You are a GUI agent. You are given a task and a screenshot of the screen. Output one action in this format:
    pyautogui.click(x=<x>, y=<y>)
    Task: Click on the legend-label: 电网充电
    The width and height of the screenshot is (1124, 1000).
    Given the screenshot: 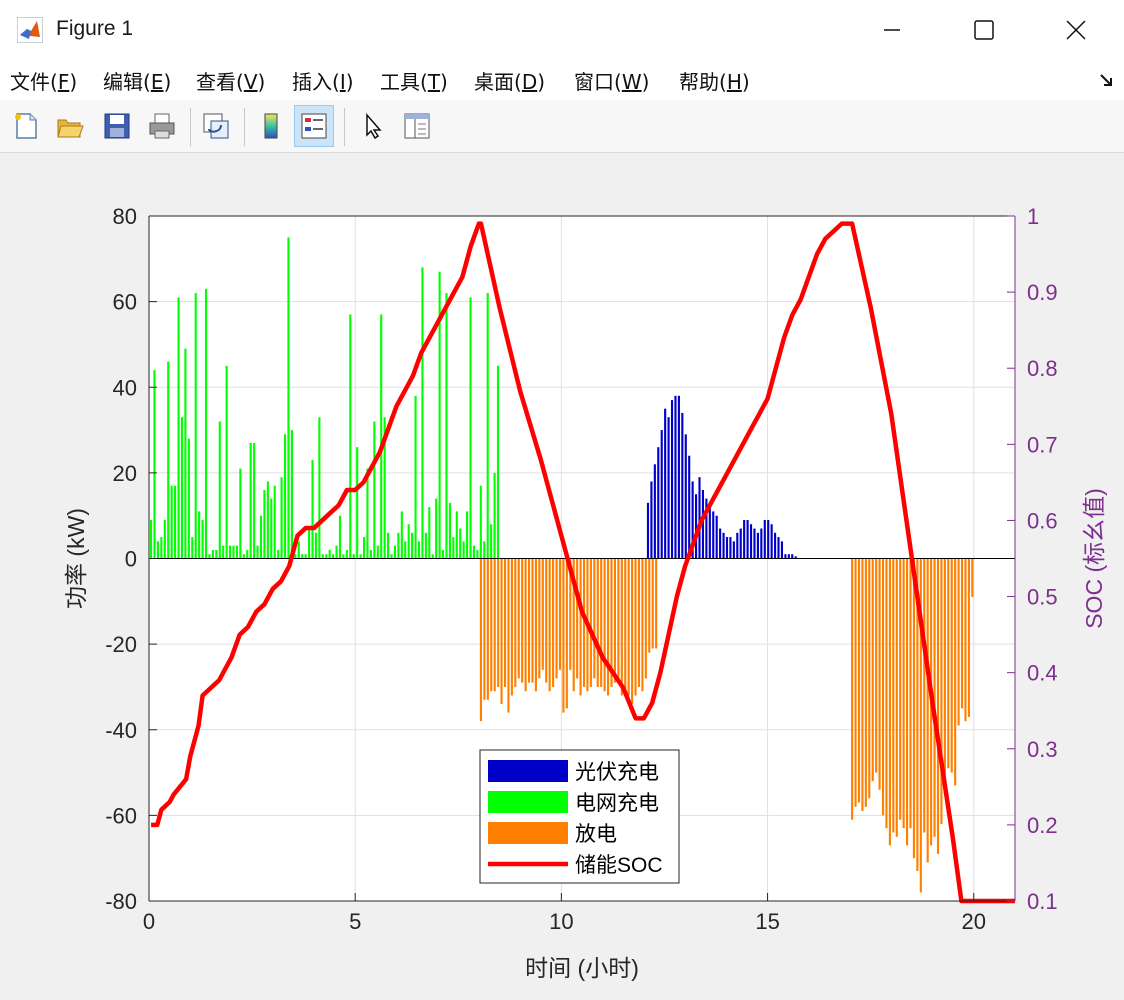 What is the action you would take?
    pyautogui.click(x=617, y=803)
    